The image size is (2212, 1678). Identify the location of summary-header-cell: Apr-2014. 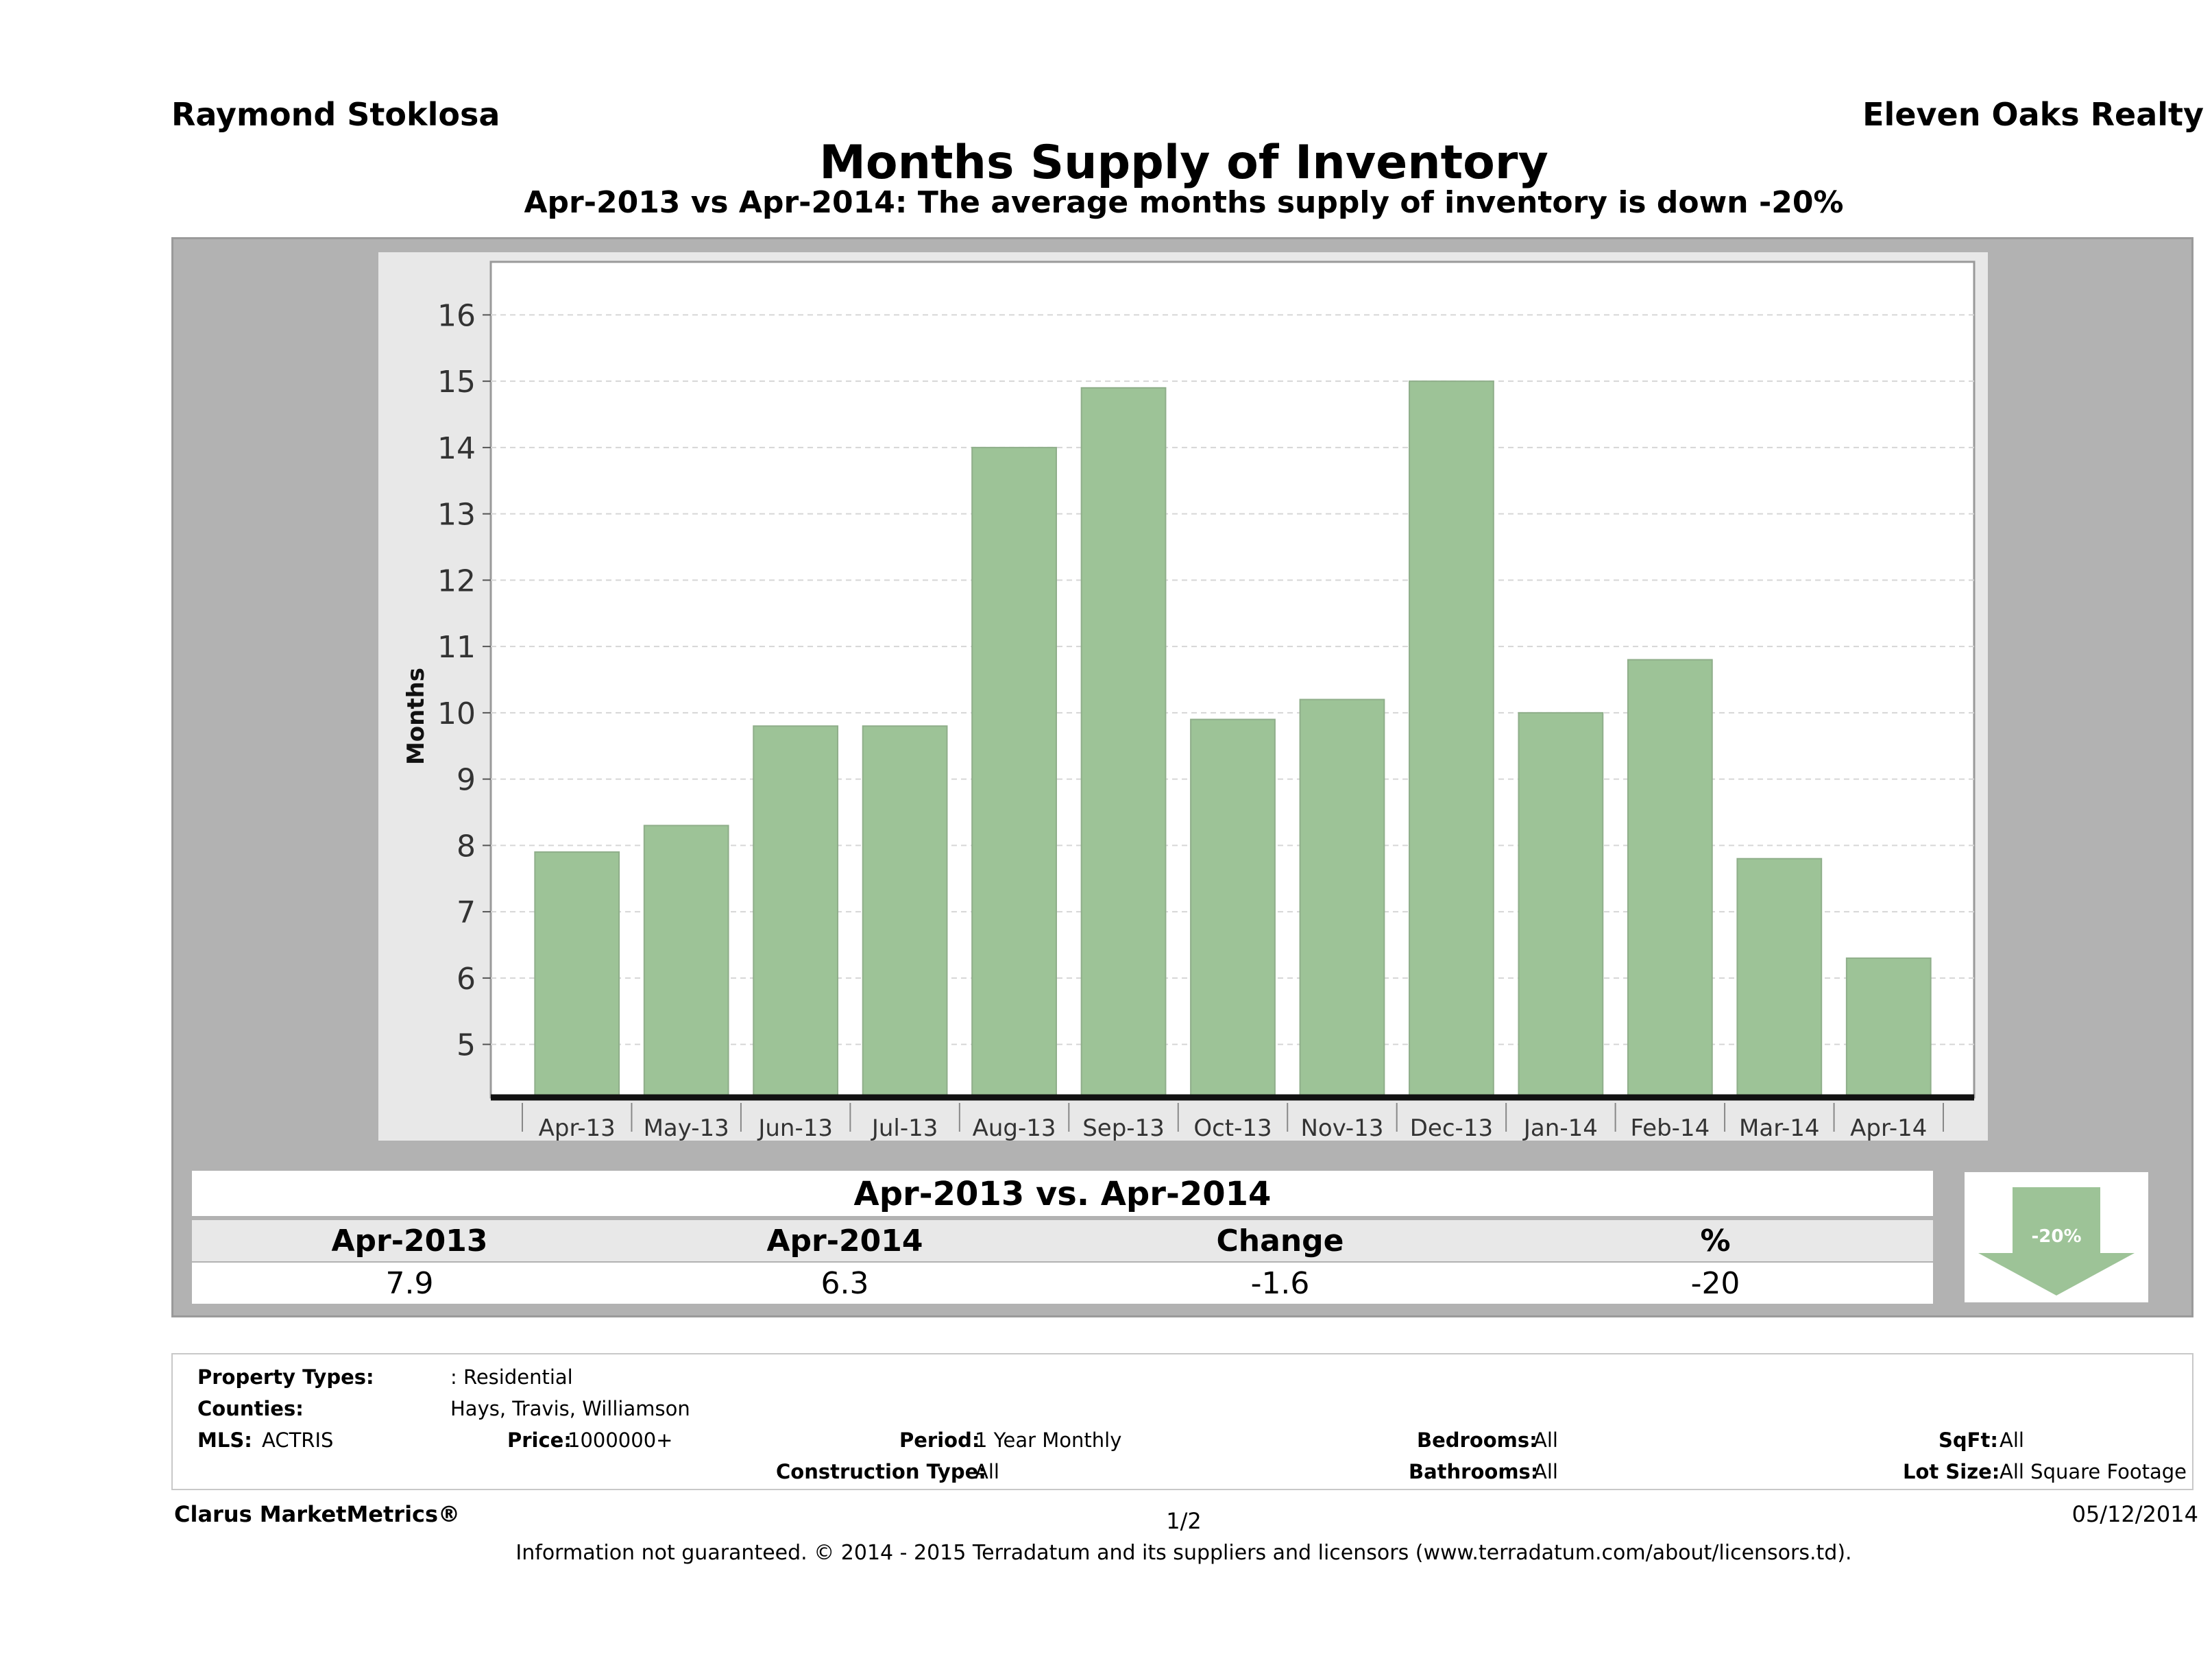
(844, 1241).